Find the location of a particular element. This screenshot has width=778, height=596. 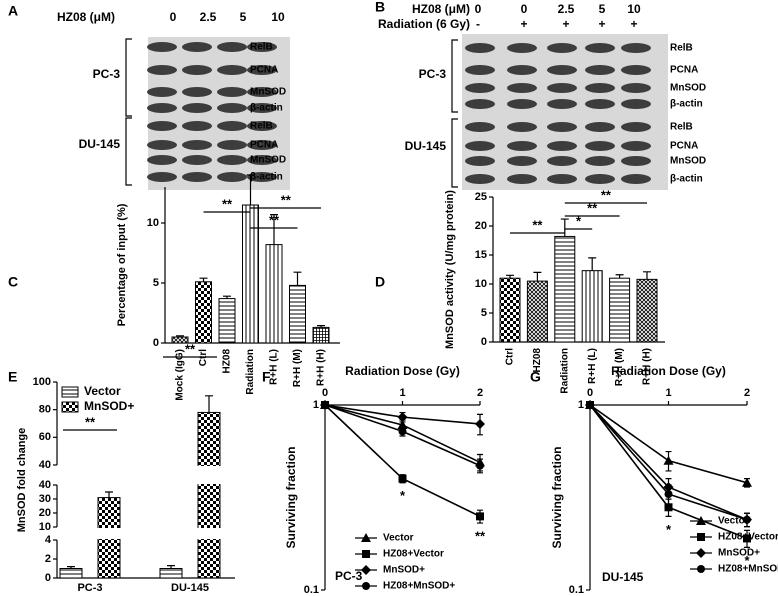

condition-label: HZ08 (μM) is located at coordinates (441, 9).